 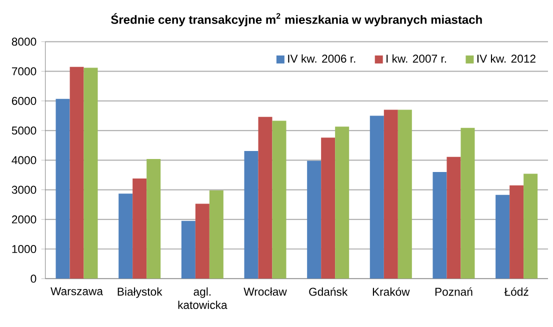 I want to click on legend-label: IV kw. 2006 r., so click(x=322, y=58).